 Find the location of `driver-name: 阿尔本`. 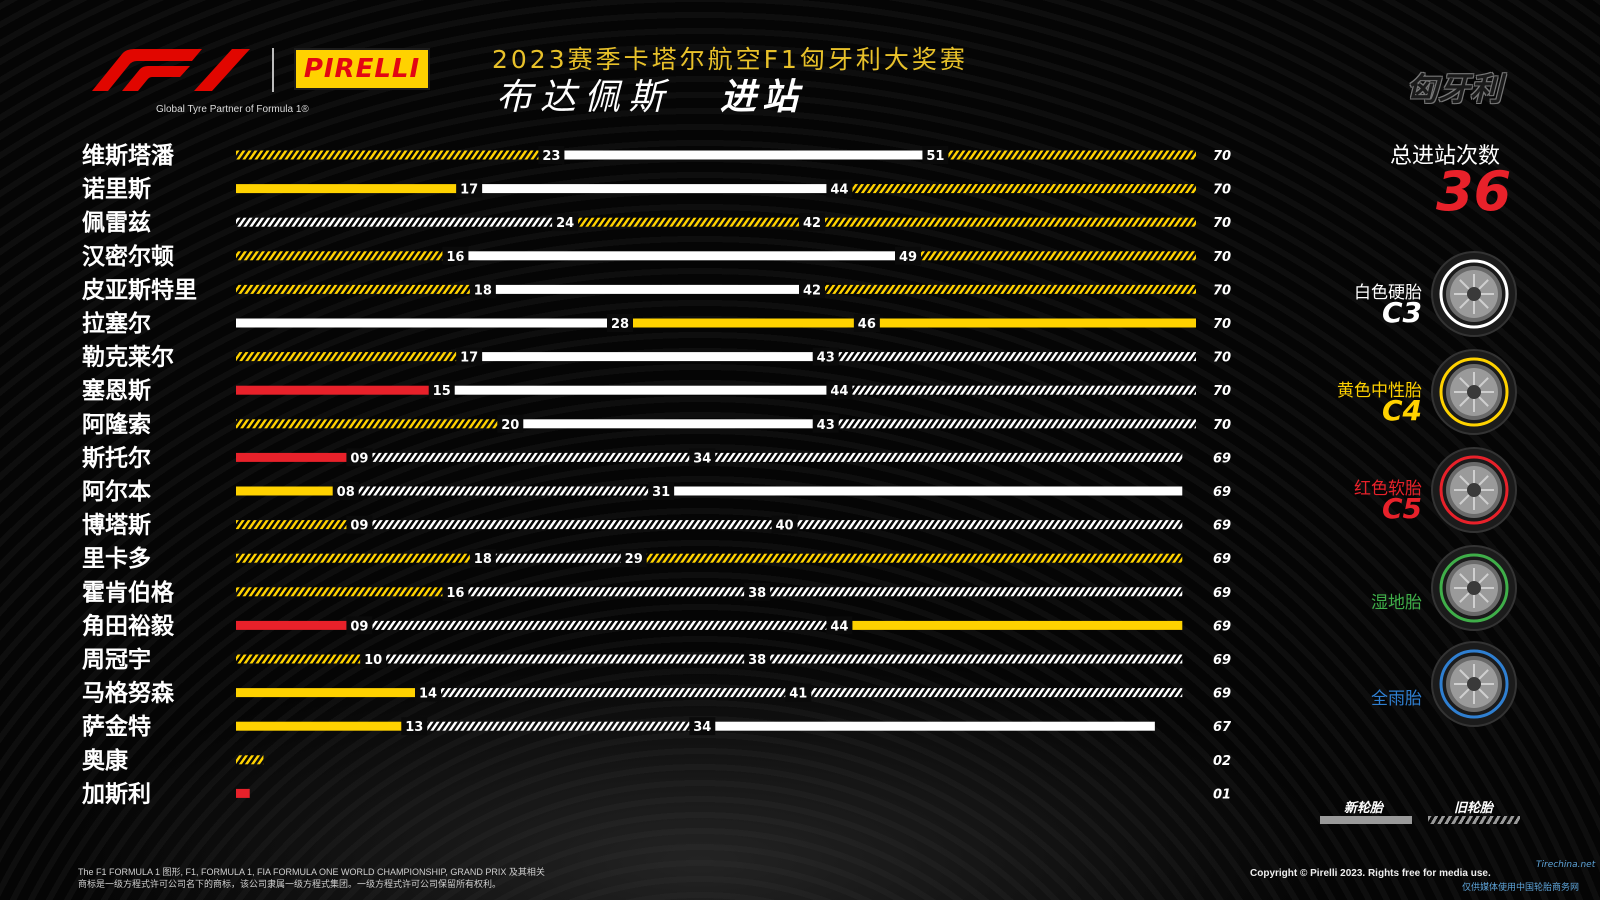

driver-name: 阿尔本 is located at coordinates (116, 491).